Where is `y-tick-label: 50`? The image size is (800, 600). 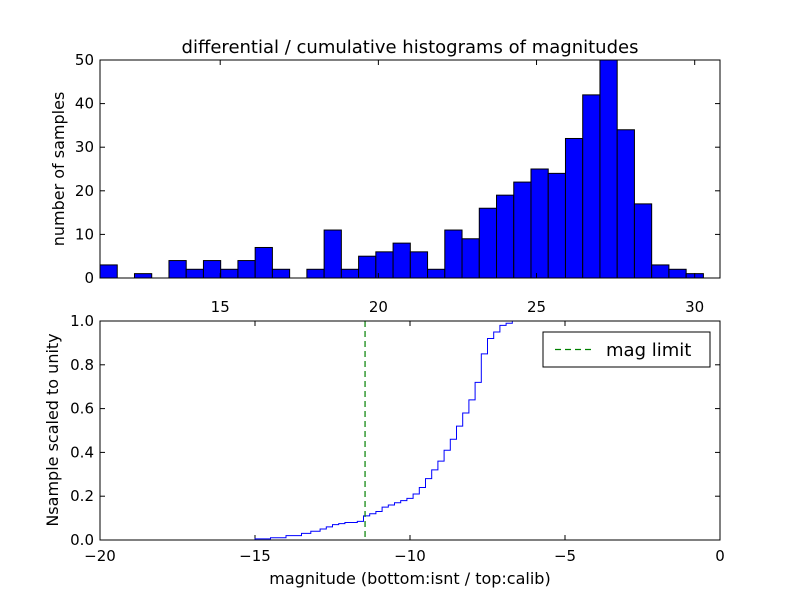 y-tick-label: 50 is located at coordinates (84, 60).